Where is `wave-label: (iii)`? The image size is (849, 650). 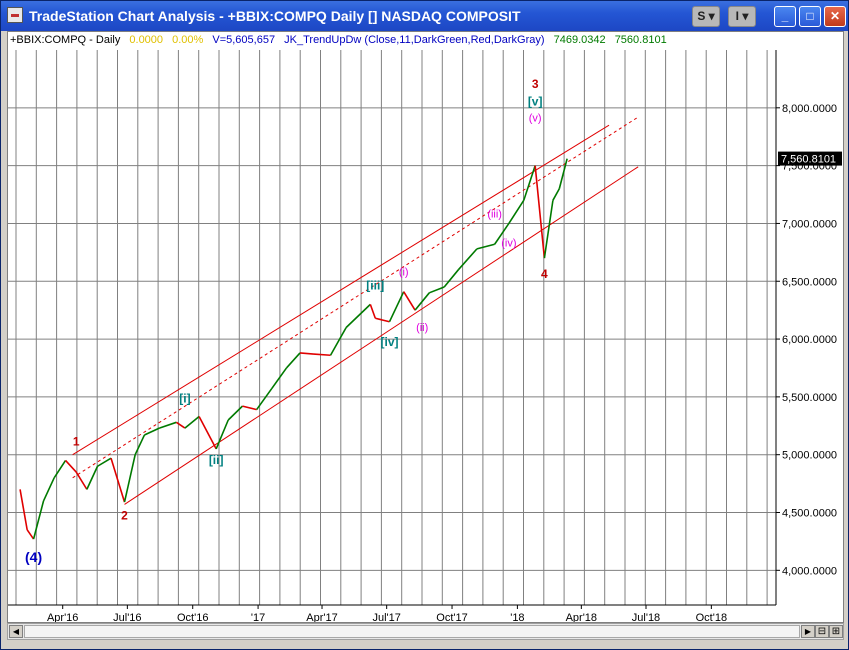 wave-label: (iii) is located at coordinates (494, 215).